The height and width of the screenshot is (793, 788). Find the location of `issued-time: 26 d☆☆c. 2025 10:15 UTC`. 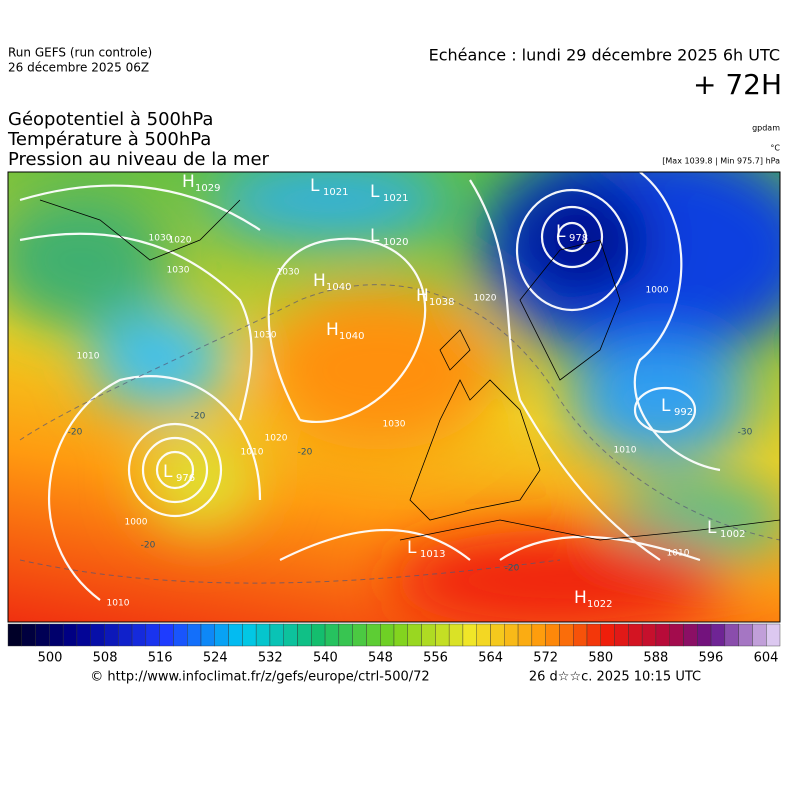

issued-time: 26 d☆☆c. 2025 10:15 UTC is located at coordinates (615, 677).